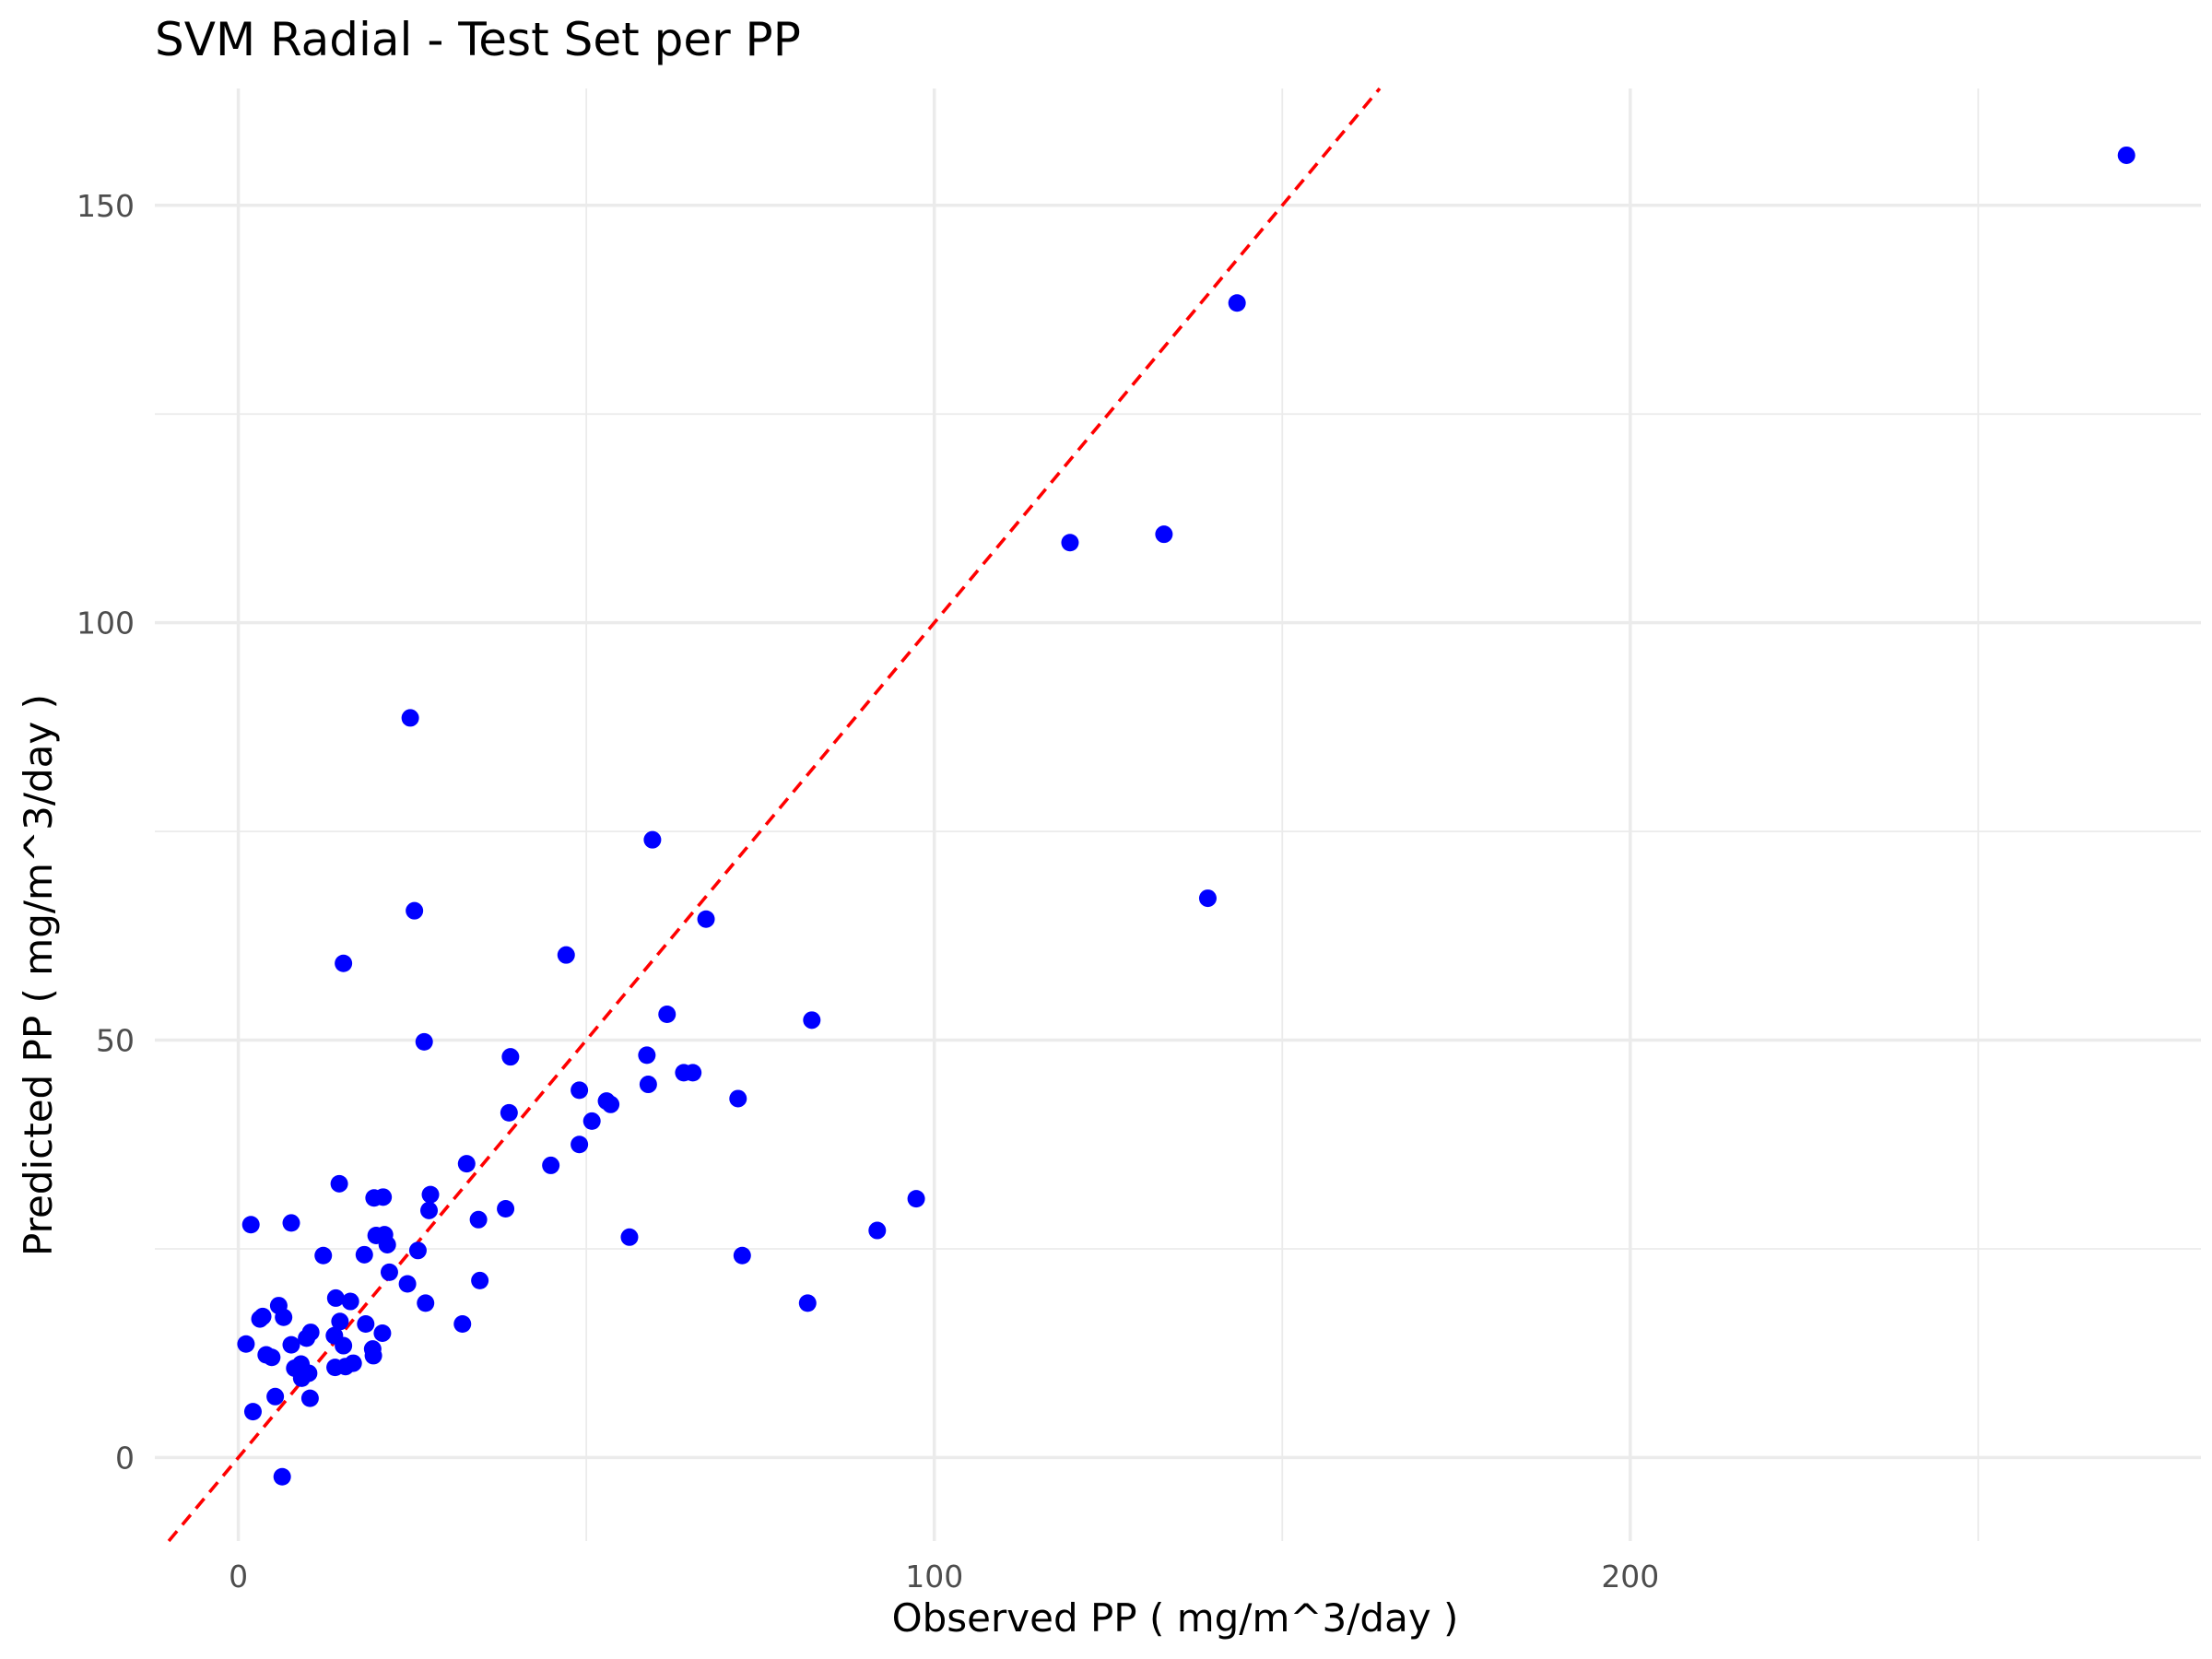  I want to click on chart-title: SVM Radial - Test Set per PP, so click(478, 39).